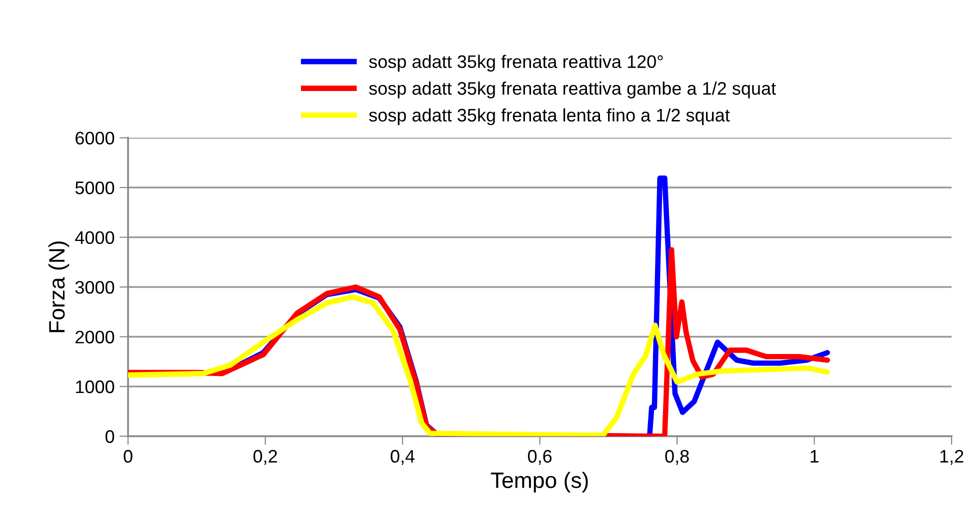 Image resolution: width=970 pixels, height=532 pixels. Describe the element at coordinates (95, 138) in the screenshot. I see `y-tick-label: 6000` at that location.